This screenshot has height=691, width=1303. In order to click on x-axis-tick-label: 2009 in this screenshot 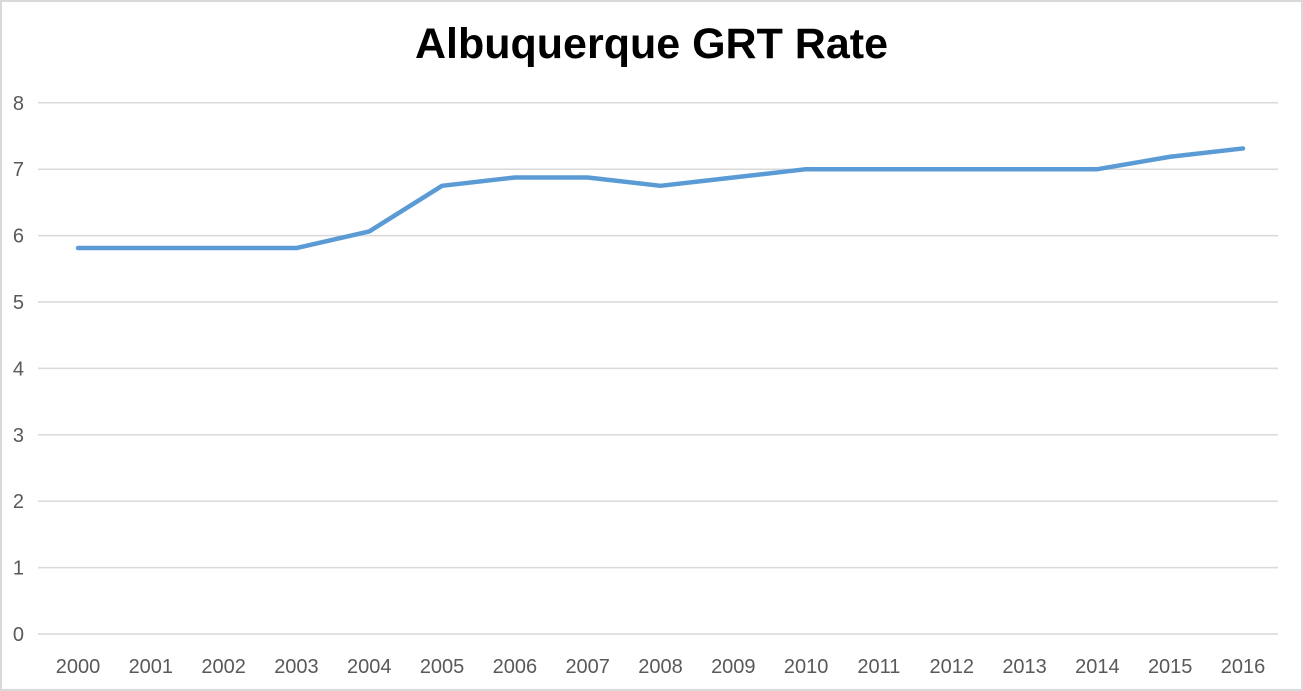, I will do `click(733, 667)`.